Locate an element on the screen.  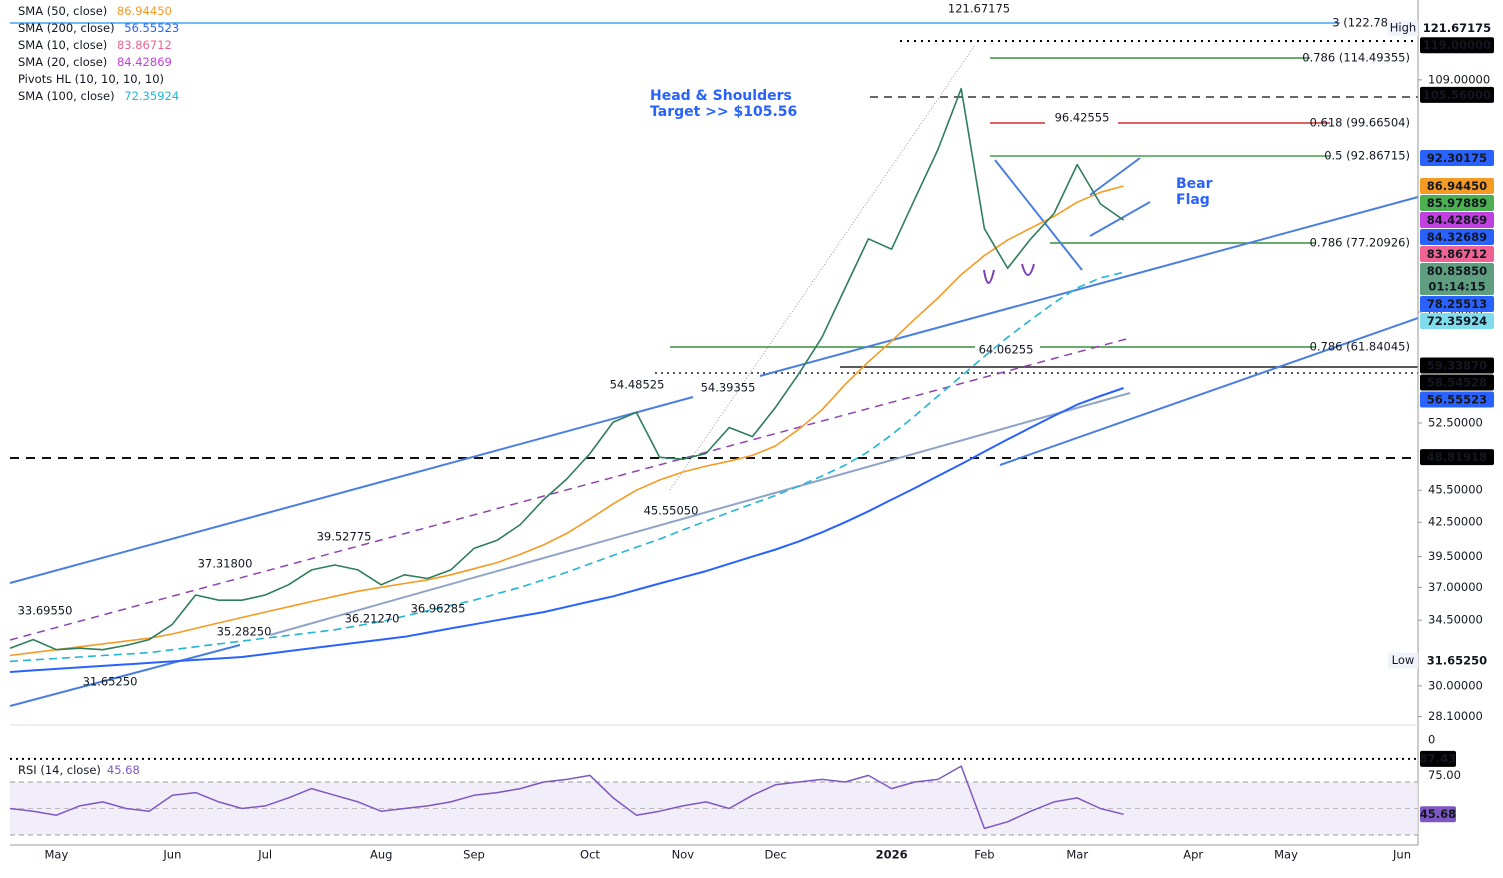
x-tick-label: Nov is located at coordinates (683, 855).